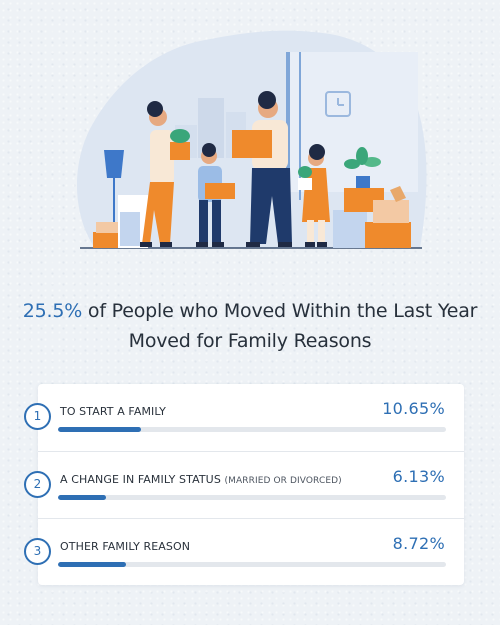  What do you see at coordinates (244, 417) in the screenshot?
I see `reason-row-1: 1 TO START A FAMILY 10.65%` at bounding box center [244, 417].